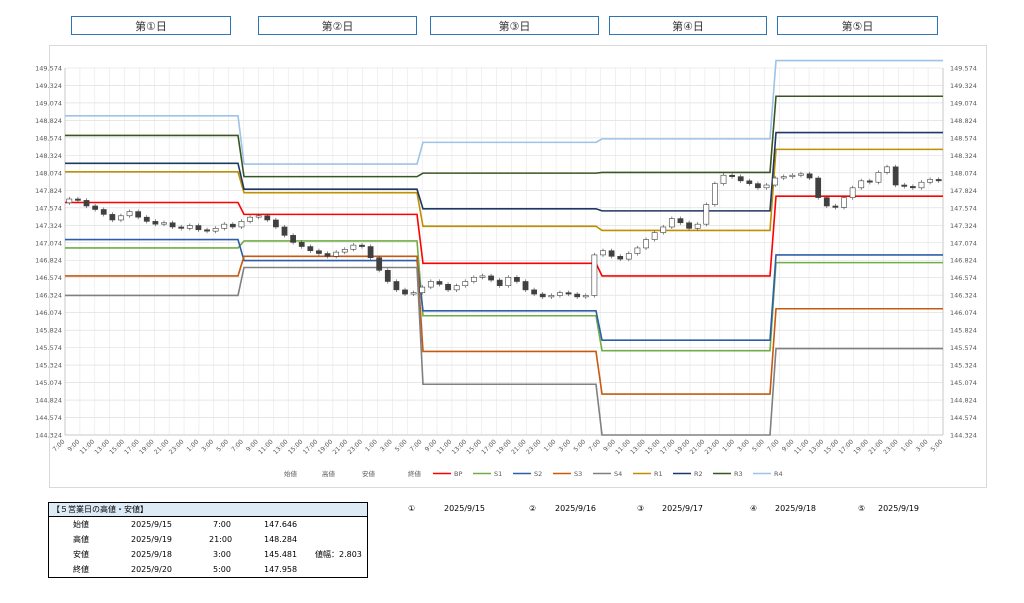 This screenshot has height=603, width=1024. Describe the element at coordinates (891, 447) in the screenshot. I see `x-tick-label: 23:00` at that location.